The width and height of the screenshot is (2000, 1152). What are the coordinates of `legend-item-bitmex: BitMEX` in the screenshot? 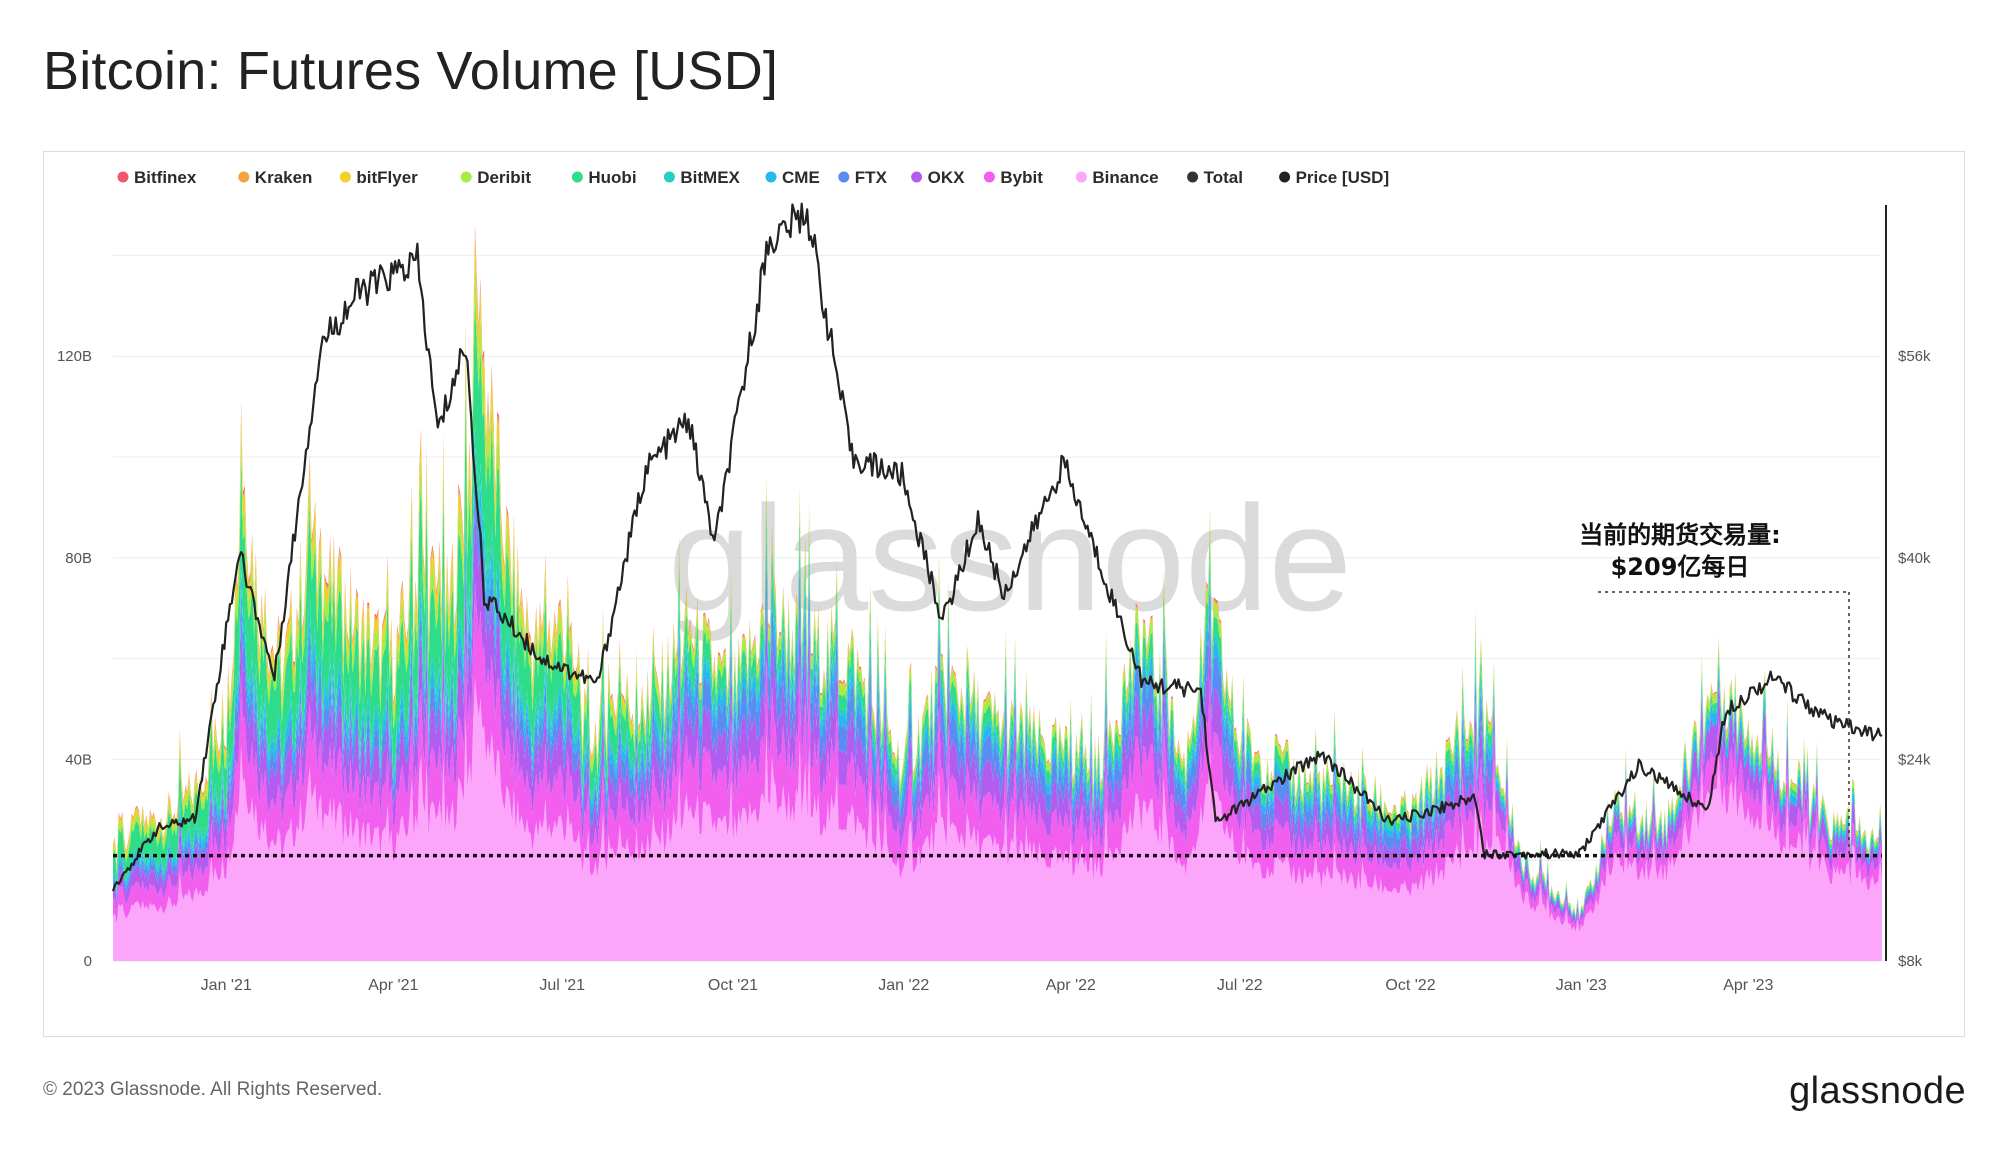 It's located at (702, 177).